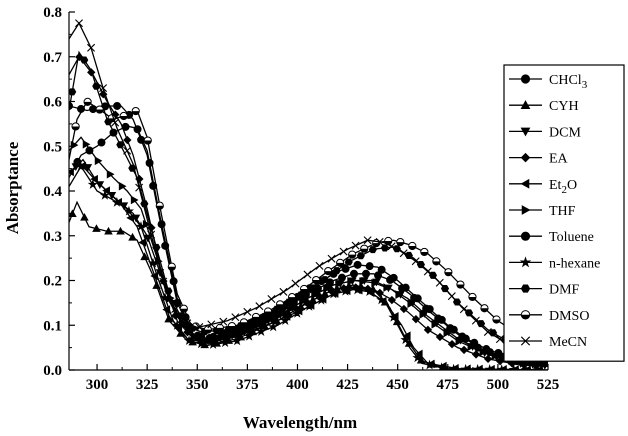 The image size is (628, 436). Describe the element at coordinates (52, 192) in the screenshot. I see `y-tick-label: 0.4` at that location.